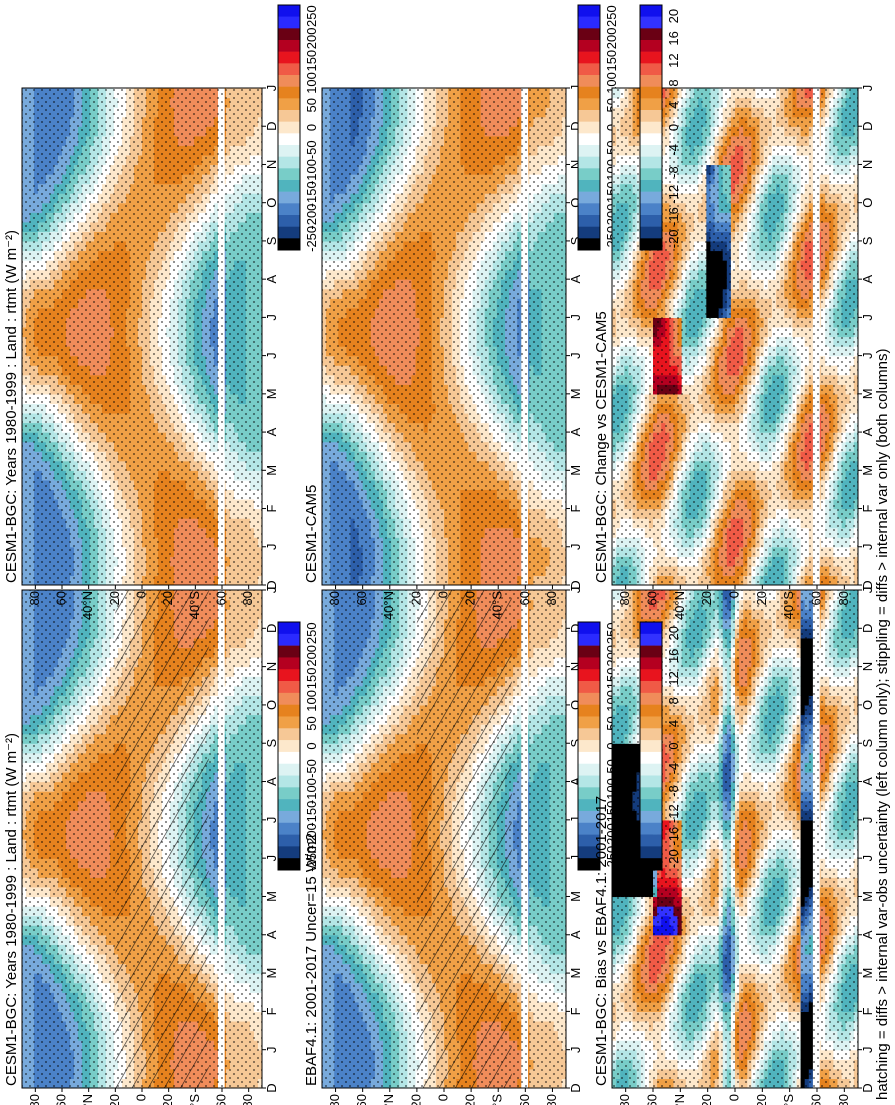 This screenshot has height=1105, width=895. I want to click on colorbar-tick-label: 200, so click(311, 656).